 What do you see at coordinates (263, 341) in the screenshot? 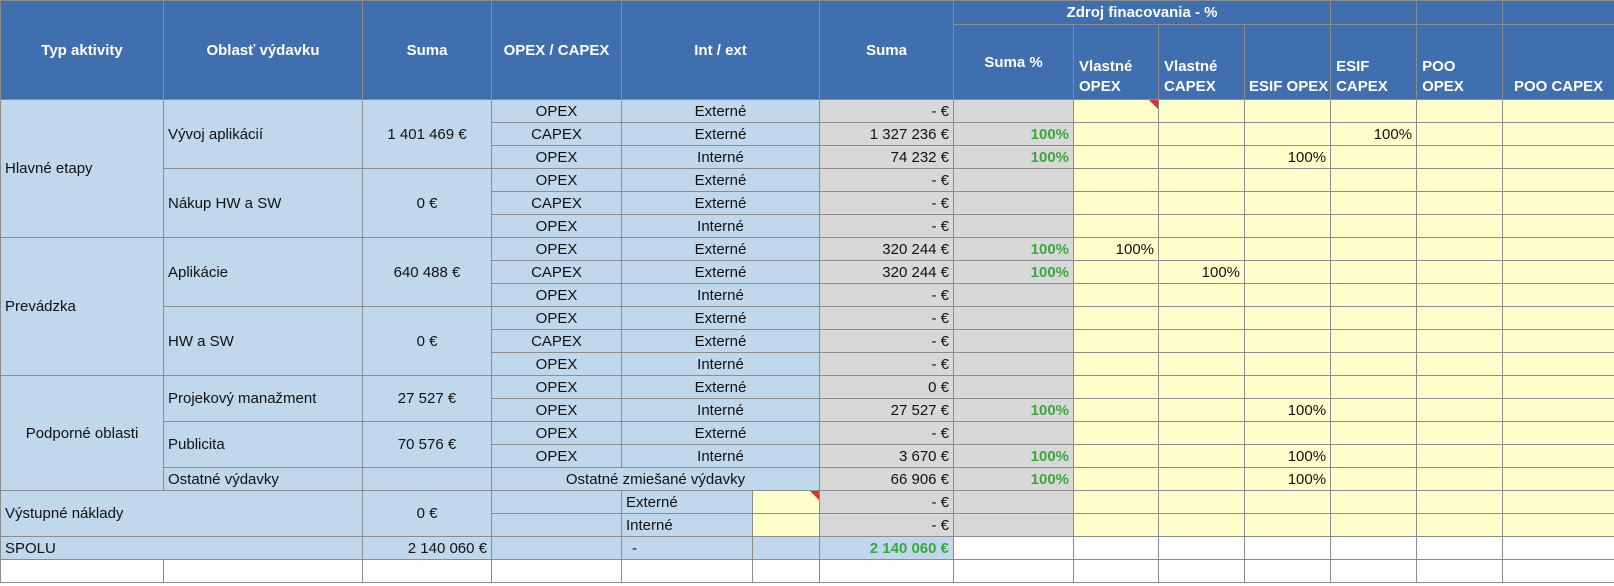
I see `area-hw-sw: HW a SW` at bounding box center [263, 341].